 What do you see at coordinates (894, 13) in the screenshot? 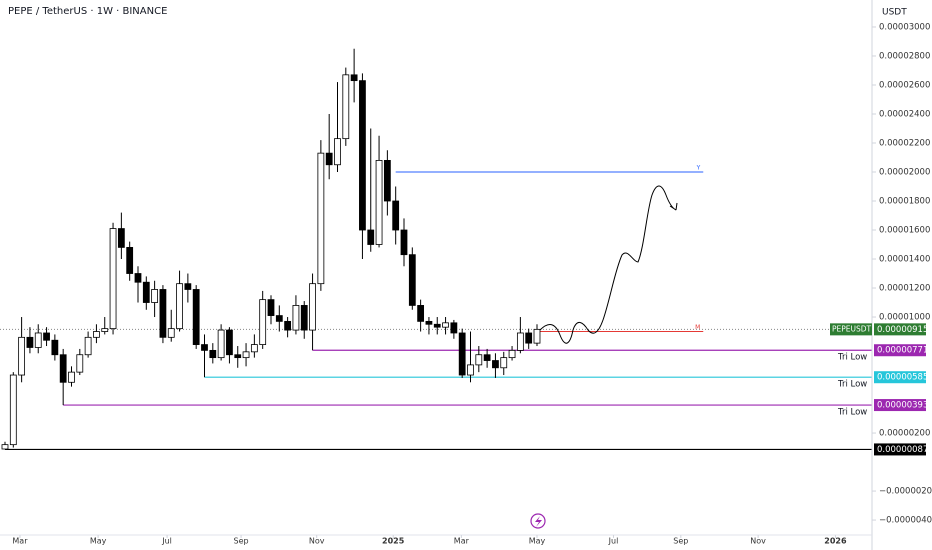
I see `currency-label: USDT` at bounding box center [894, 13].